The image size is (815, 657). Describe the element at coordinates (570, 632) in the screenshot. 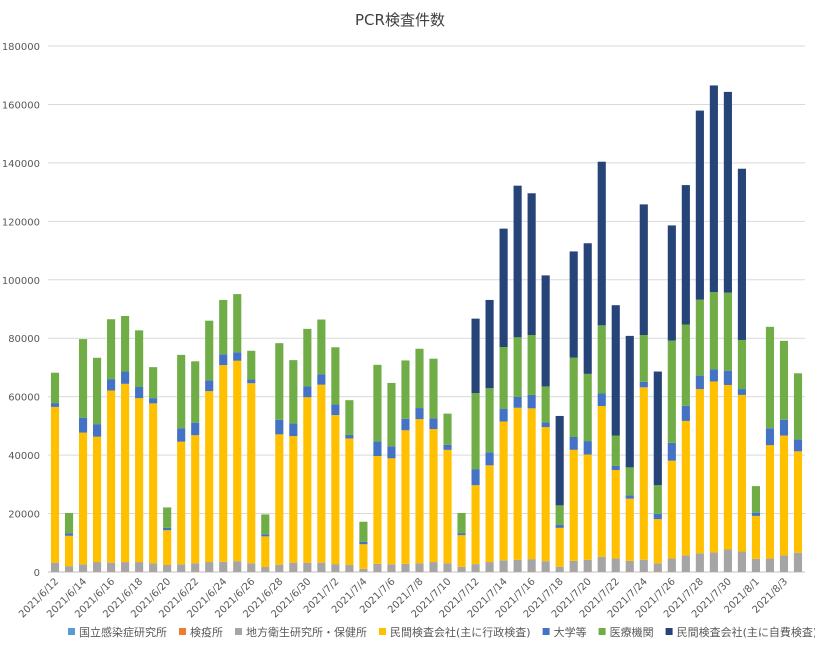

I see `legend-label: 大学等` at that location.